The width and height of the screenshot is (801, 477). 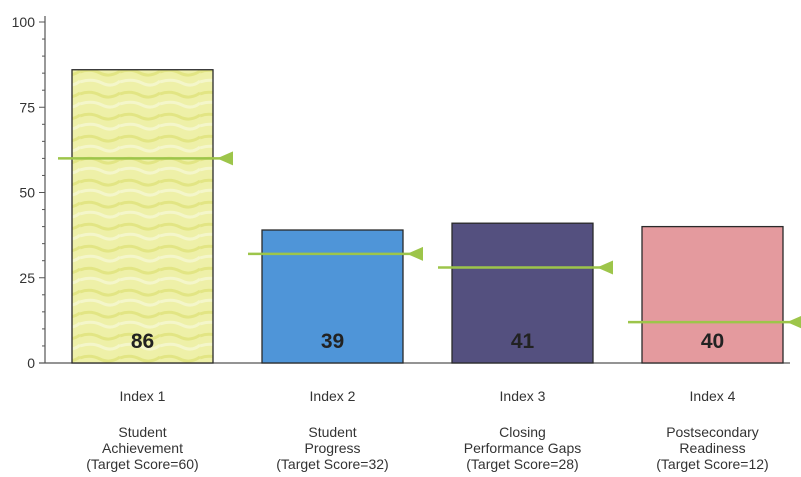 I want to click on category-index-label: Index 1, so click(x=143, y=396).